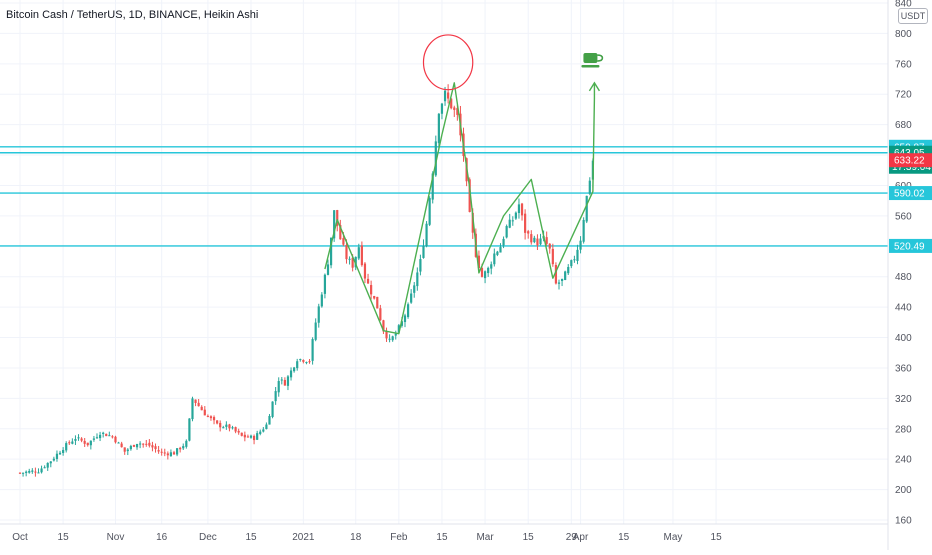 This screenshot has width=932, height=555. What do you see at coordinates (594, 86) in the screenshot?
I see `arrow-head` at bounding box center [594, 86].